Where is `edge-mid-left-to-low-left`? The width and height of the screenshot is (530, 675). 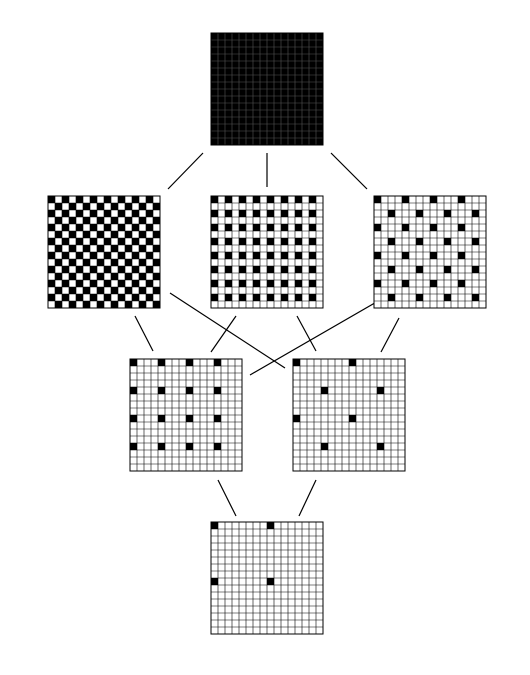 edge-mid-left-to-low-left is located at coordinates (144, 333).